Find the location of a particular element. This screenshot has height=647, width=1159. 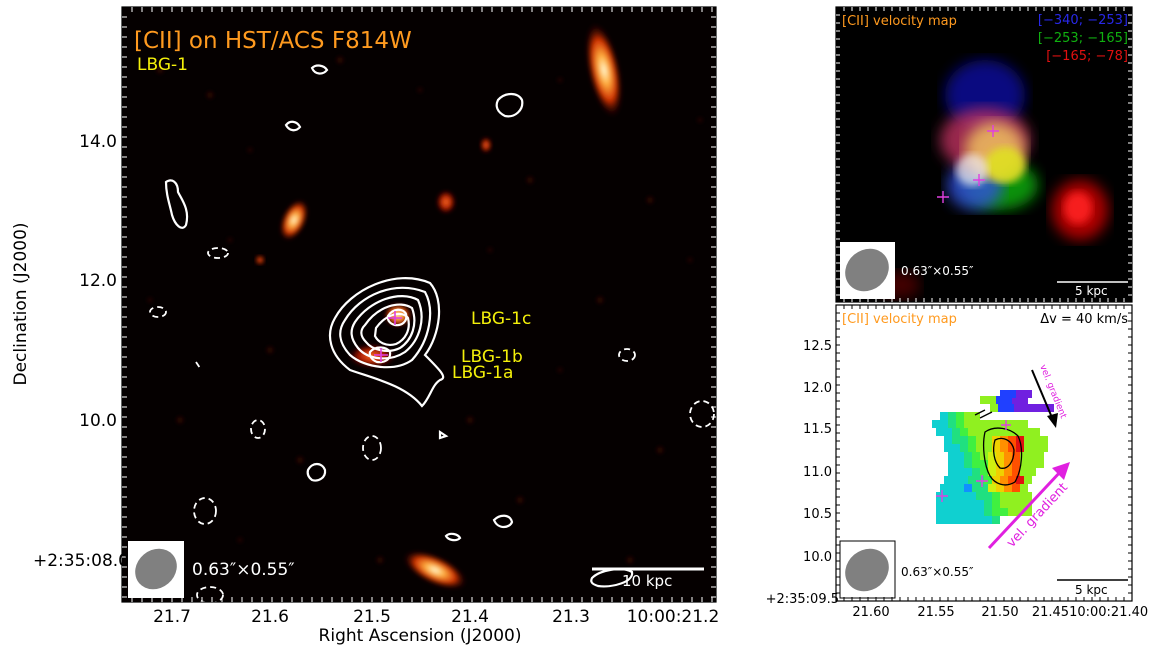

vel-x-tick-label: 21.4510:00:21.40 is located at coordinates (1090, 612).